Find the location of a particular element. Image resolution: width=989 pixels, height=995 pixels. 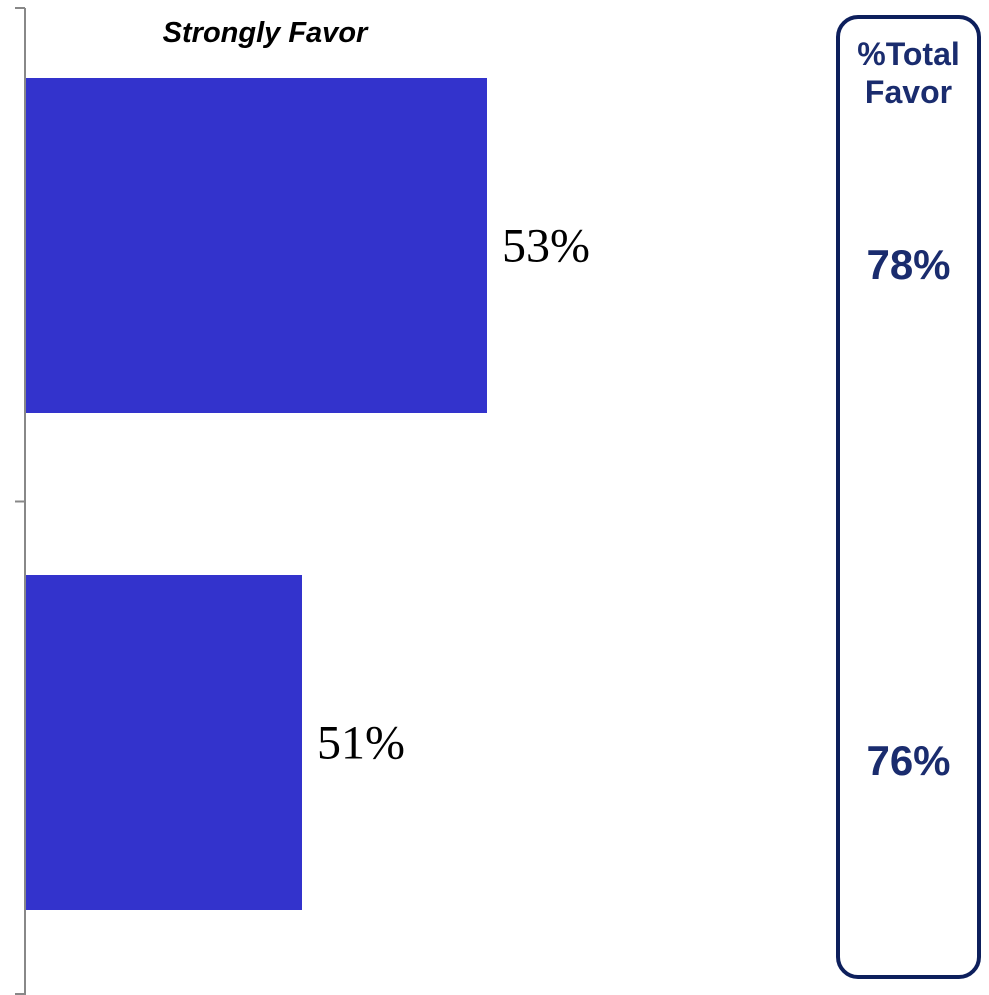

total-favor-value-1: 78% is located at coordinates (908, 264).